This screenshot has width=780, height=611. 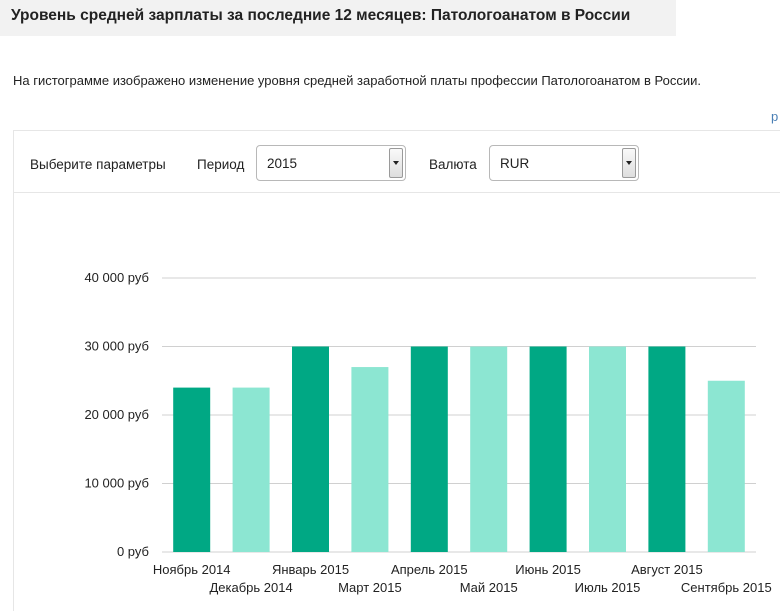 What do you see at coordinates (310, 569) in the screenshot?
I see `x-tick-label: Январь 2015` at bounding box center [310, 569].